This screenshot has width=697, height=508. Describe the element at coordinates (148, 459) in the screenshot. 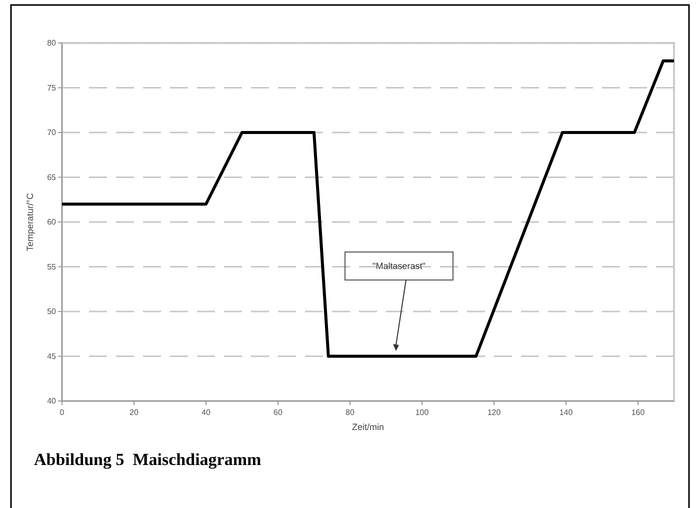

I see `text: Abbildung 5 Maischdiagramm` at that location.